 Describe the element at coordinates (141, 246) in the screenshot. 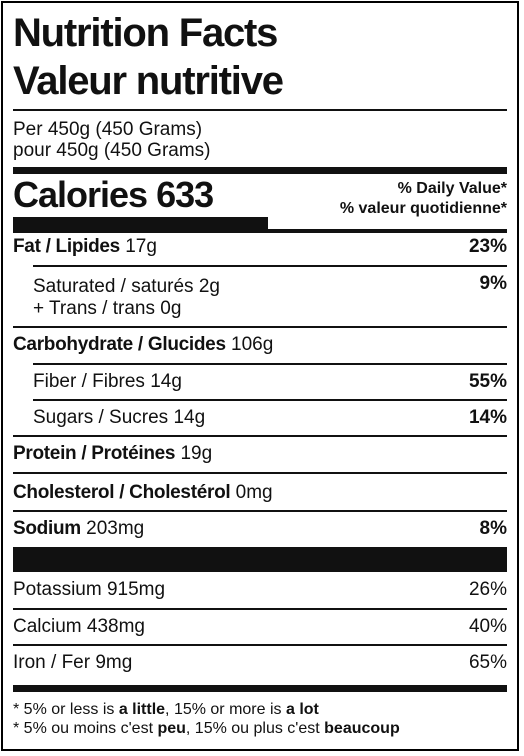

I see `fat-amount: 17g` at that location.